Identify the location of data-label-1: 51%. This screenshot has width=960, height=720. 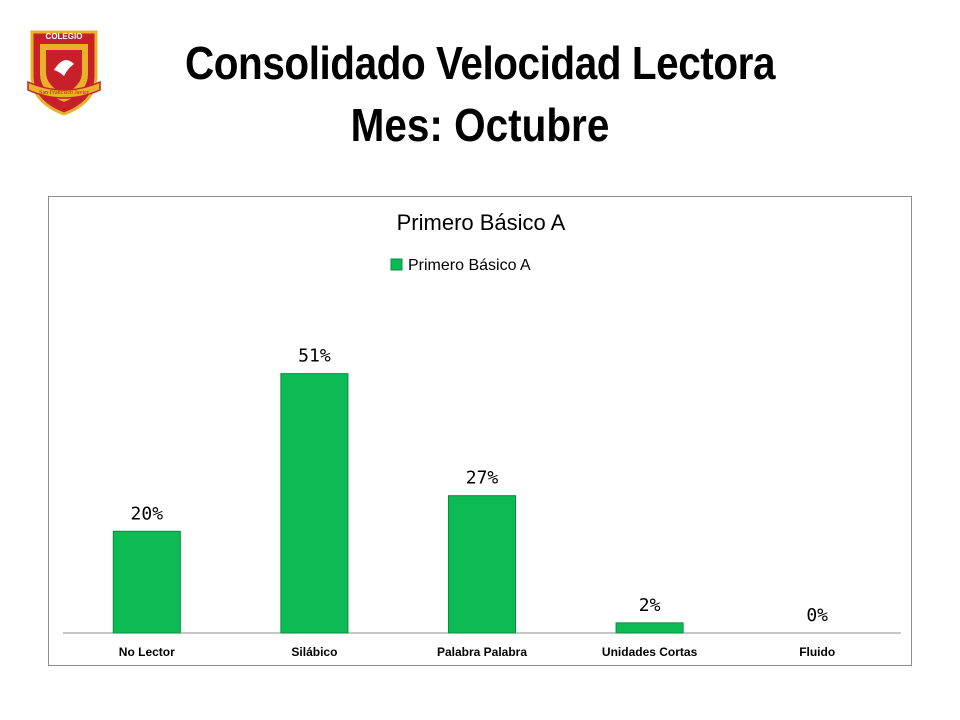
(314, 356).